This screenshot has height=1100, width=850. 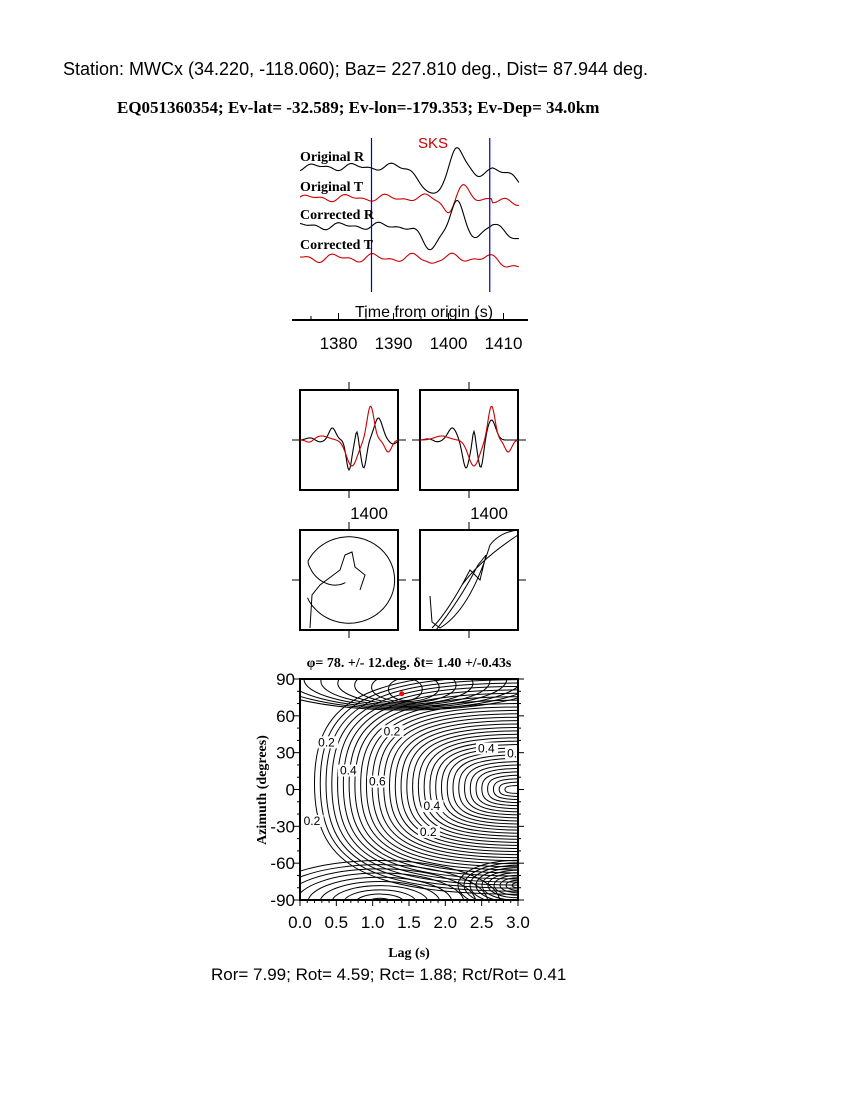 What do you see at coordinates (474, 580) in the screenshot?
I see `particle-motion-corrected` at bounding box center [474, 580].